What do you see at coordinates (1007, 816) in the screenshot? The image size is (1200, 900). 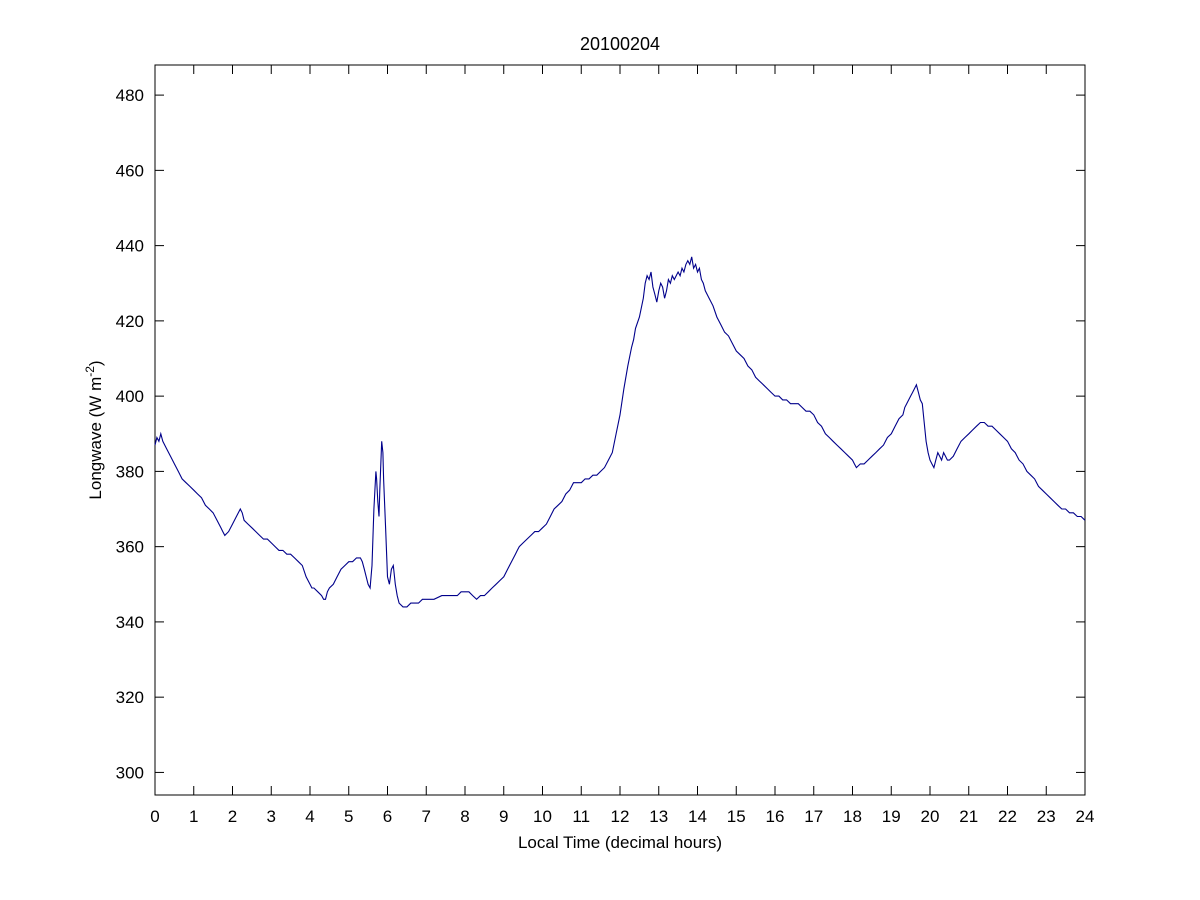 I see `x-tick-label: 22` at bounding box center [1007, 816].